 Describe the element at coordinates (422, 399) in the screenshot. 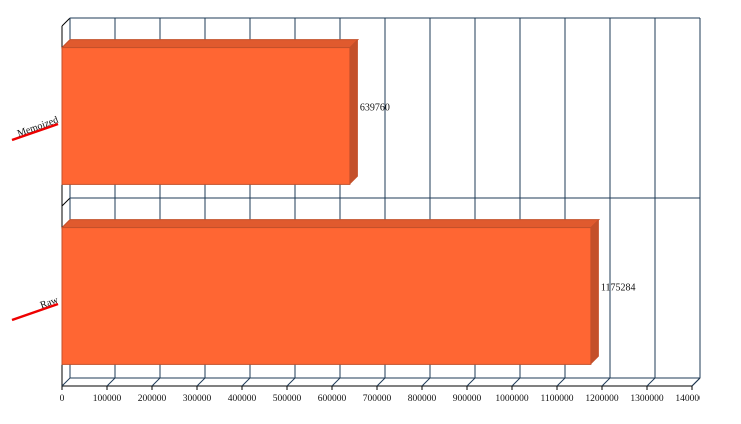

I see `x-tick-label: 800000` at that location.